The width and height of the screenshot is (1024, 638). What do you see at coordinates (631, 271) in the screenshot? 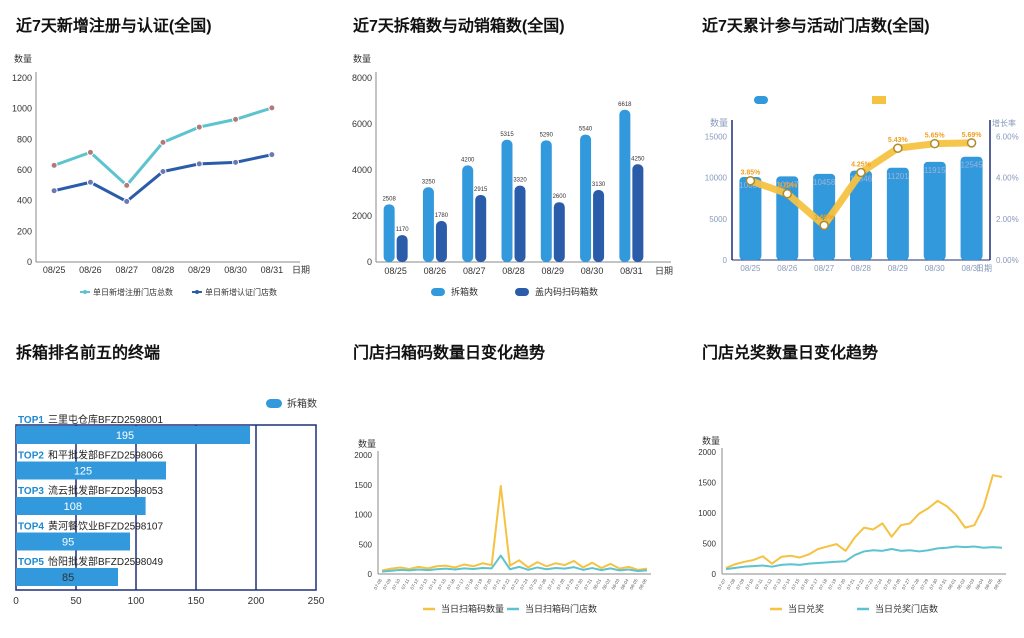
I see `x-tick-label: 08/31` at bounding box center [631, 271].